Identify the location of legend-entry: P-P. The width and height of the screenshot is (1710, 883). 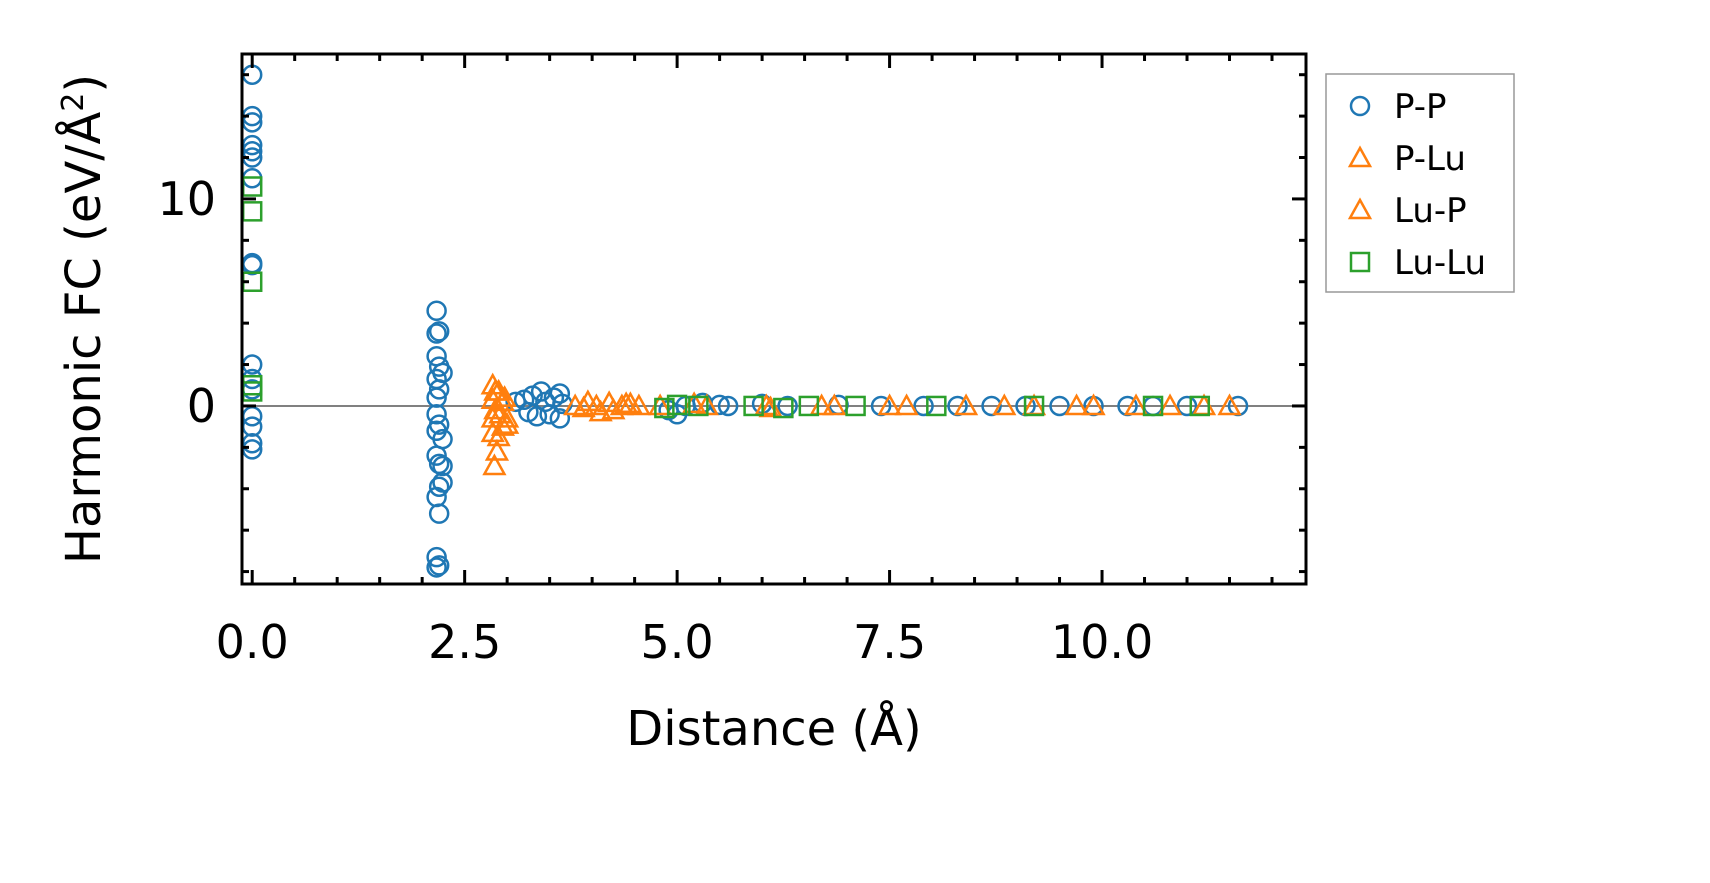
(1398, 107).